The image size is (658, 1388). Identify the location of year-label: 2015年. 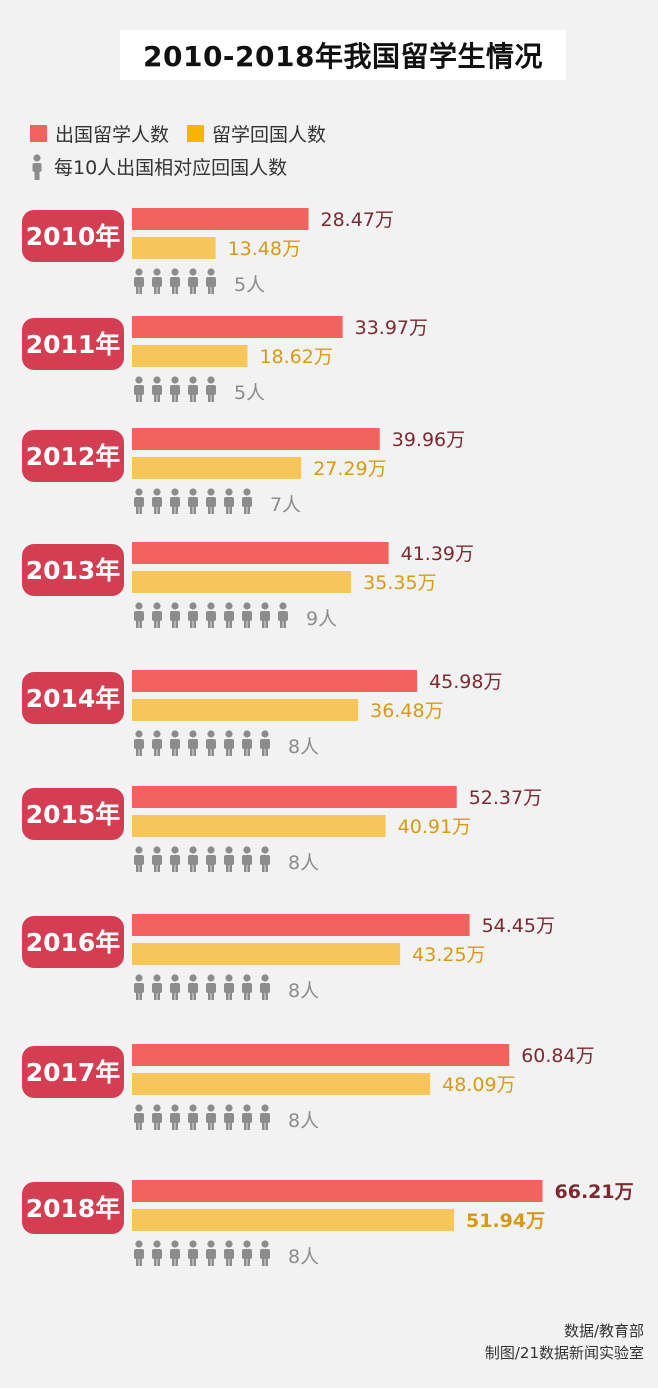
(73, 814).